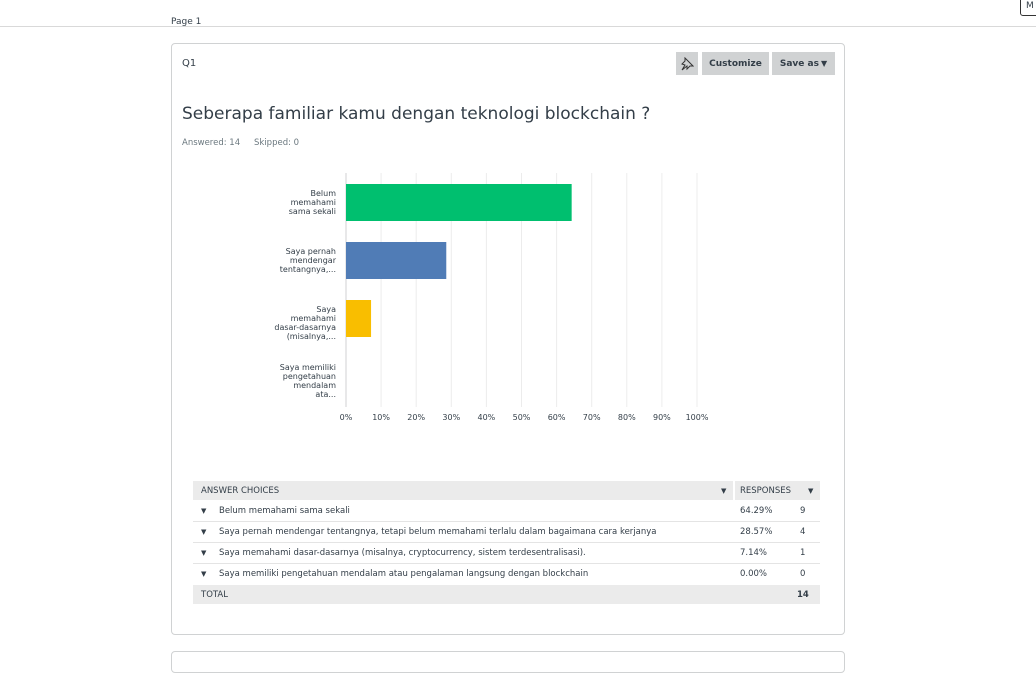 This screenshot has height=673, width=1036. What do you see at coordinates (766, 490) in the screenshot?
I see `header-responses: RESPONSES` at bounding box center [766, 490].